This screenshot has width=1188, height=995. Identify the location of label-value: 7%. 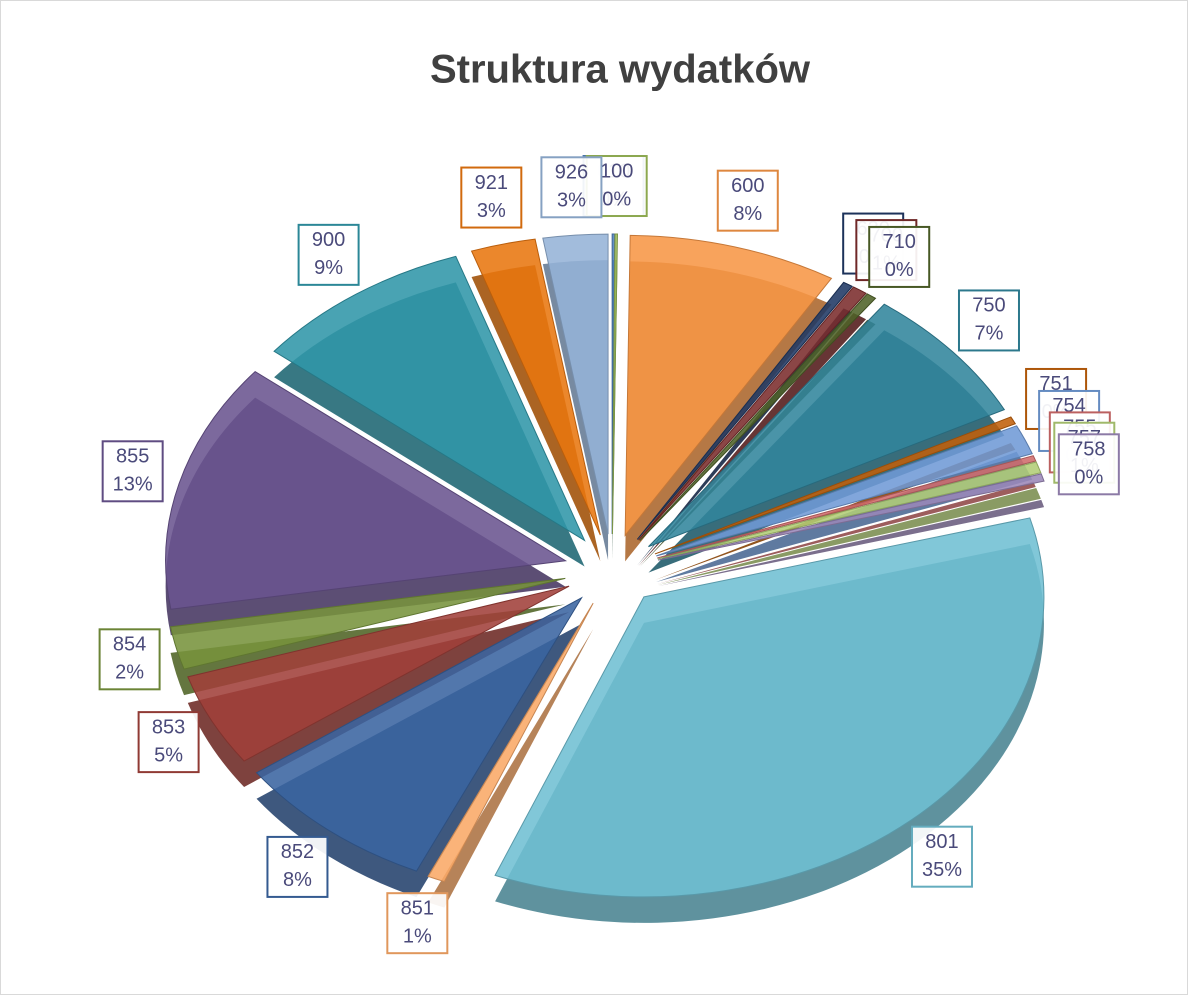
(989, 334).